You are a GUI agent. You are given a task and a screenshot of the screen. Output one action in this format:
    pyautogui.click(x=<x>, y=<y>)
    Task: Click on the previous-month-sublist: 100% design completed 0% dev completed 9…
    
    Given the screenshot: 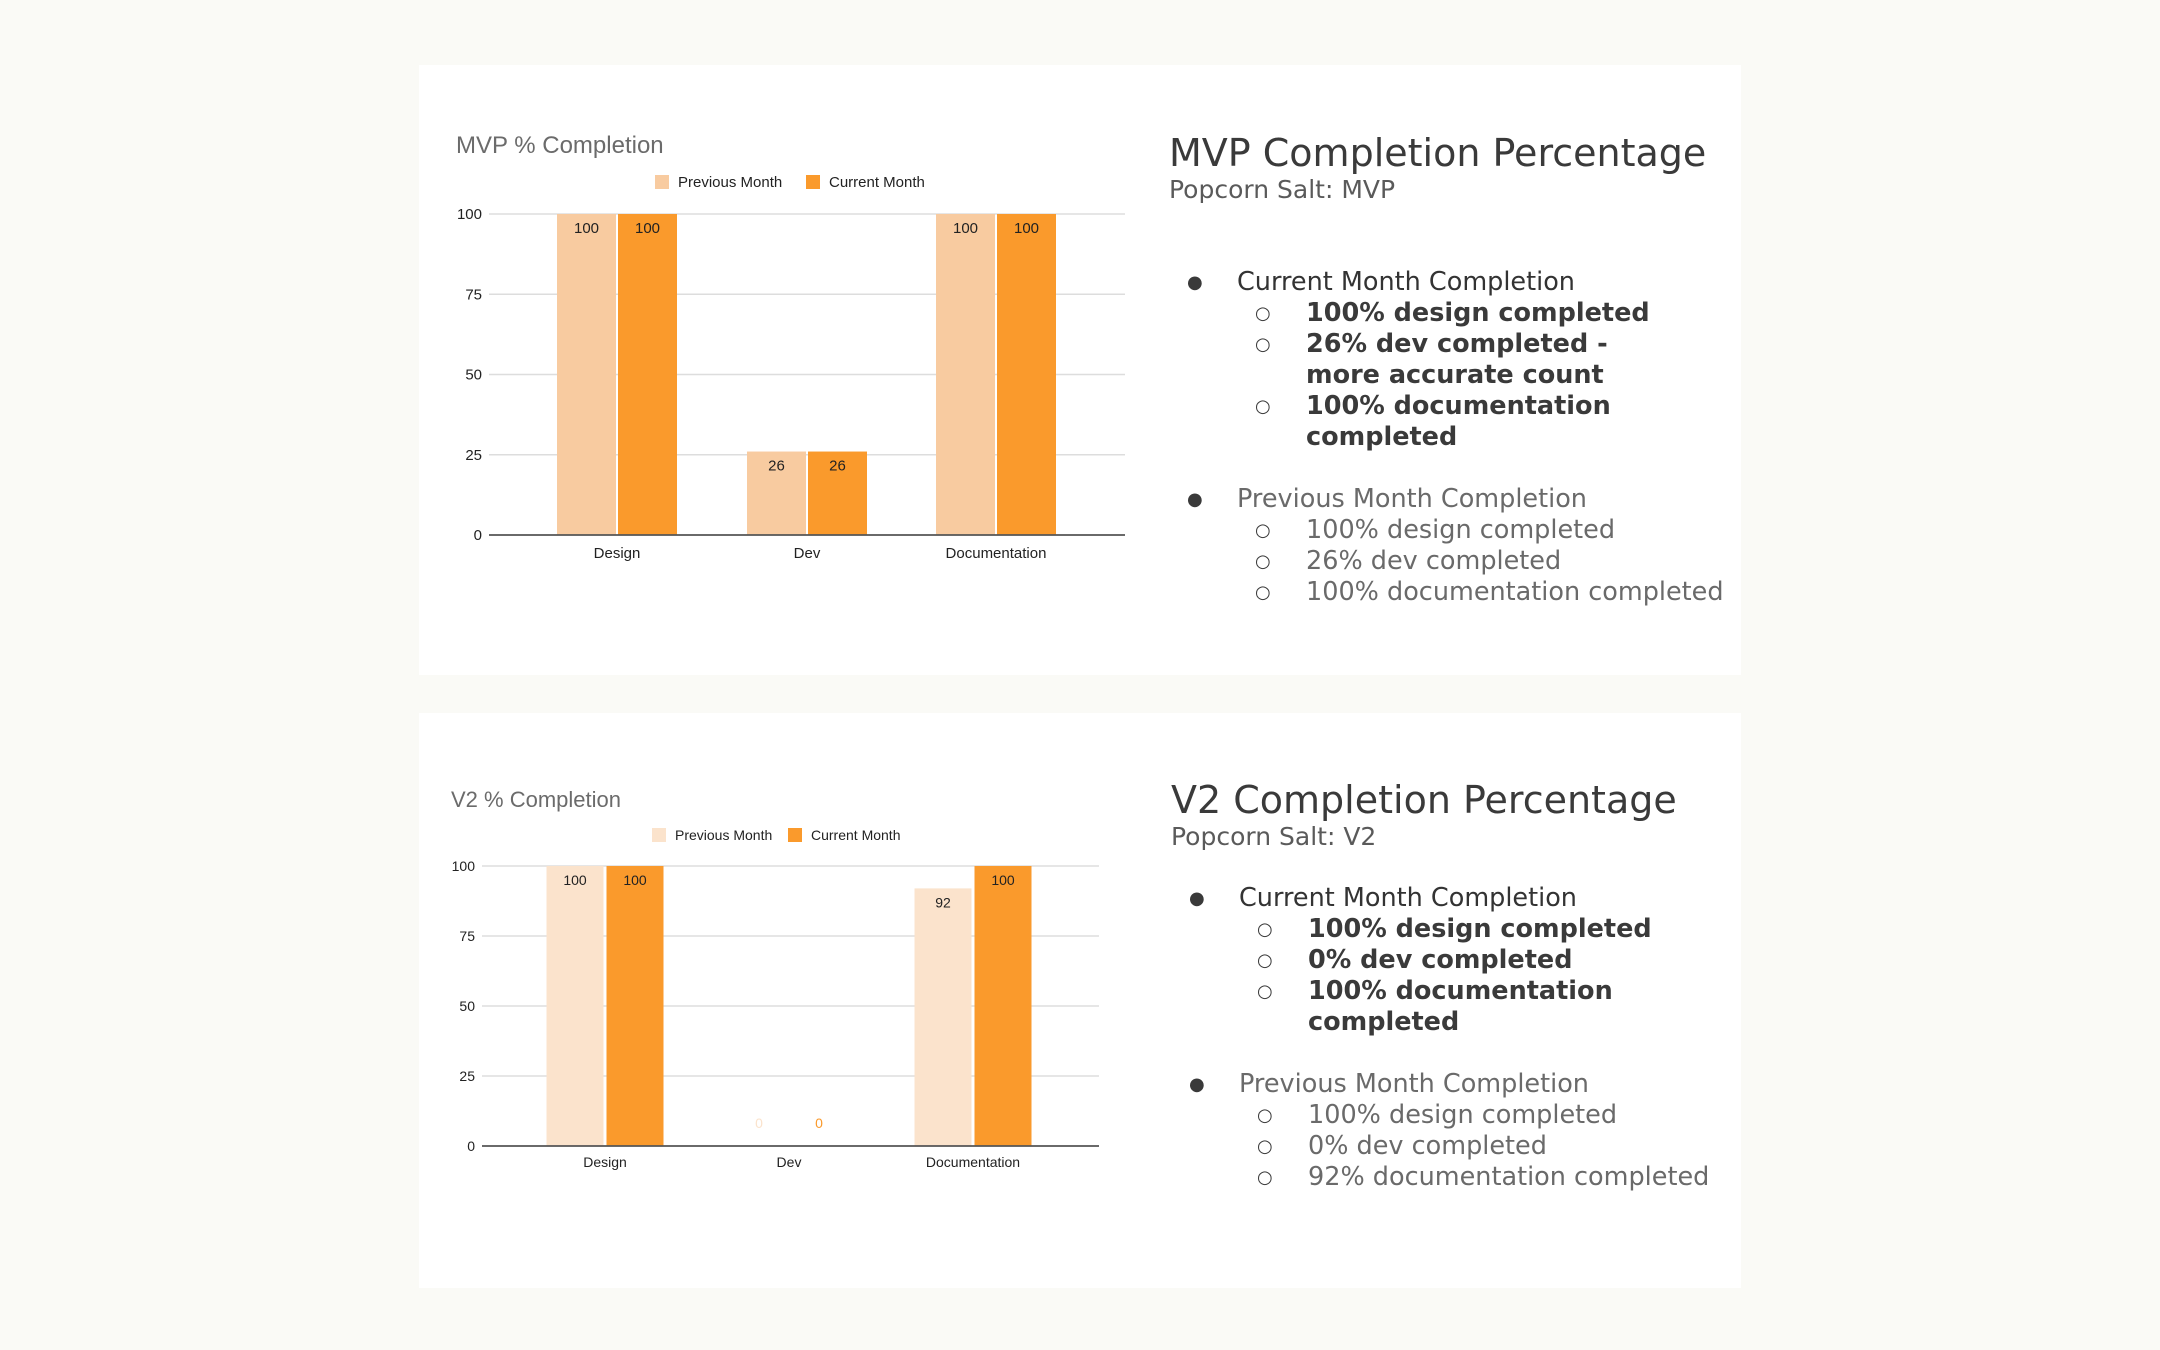 What is the action you would take?
    pyautogui.click(x=1485, y=1146)
    